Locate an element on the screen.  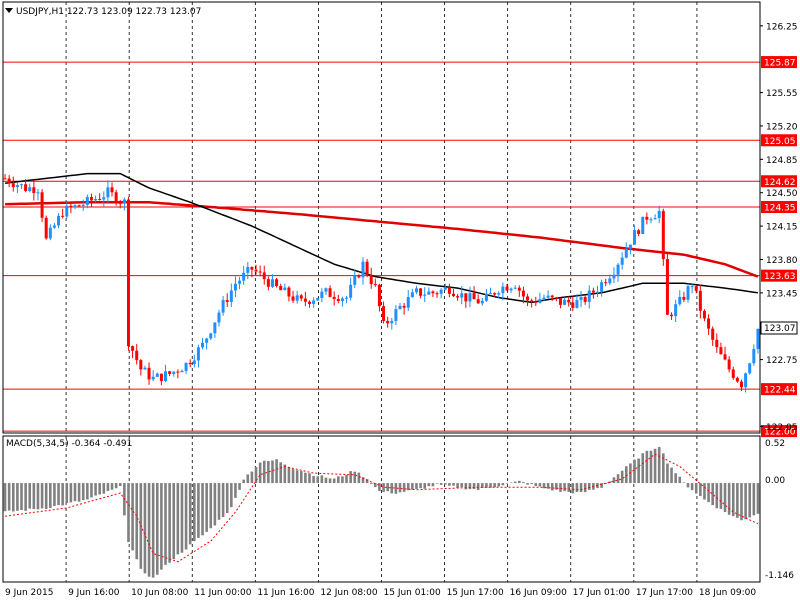
price-tick-label: 126.25 is located at coordinates (782, 27).